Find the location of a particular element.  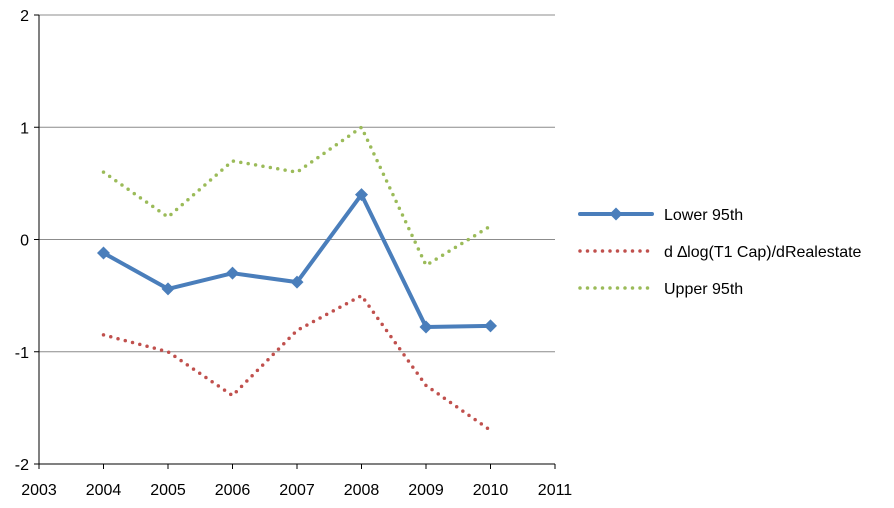

y-tick-label-0: -2 is located at coordinates (22, 465).